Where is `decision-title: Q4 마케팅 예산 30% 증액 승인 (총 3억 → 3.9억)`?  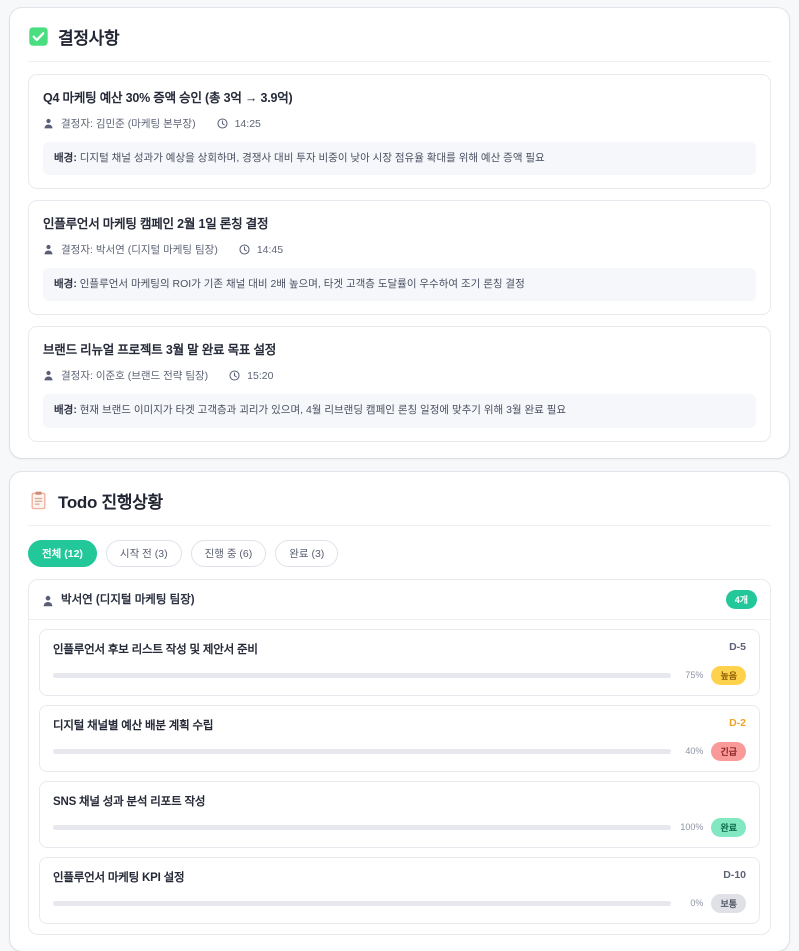
decision-title: Q4 마케팅 예산 30% 증액 승인 (총 3억 → 3.9억) is located at coordinates (168, 98).